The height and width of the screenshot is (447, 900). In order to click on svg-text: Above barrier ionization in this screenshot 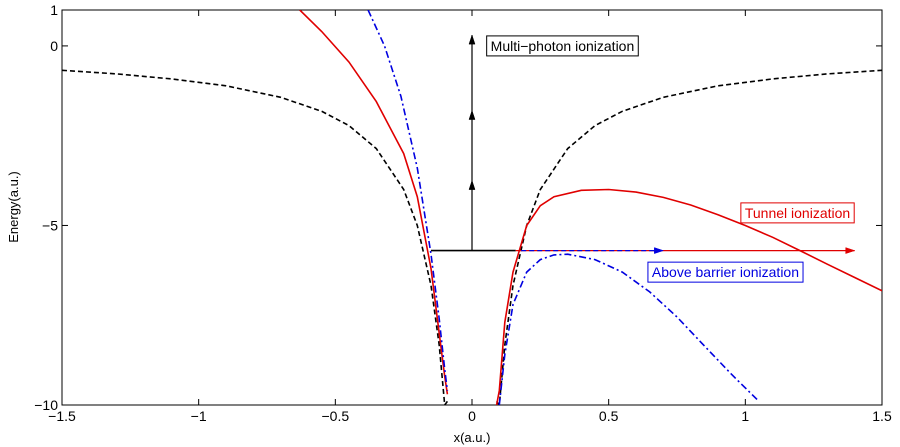, I will do `click(725, 272)`.